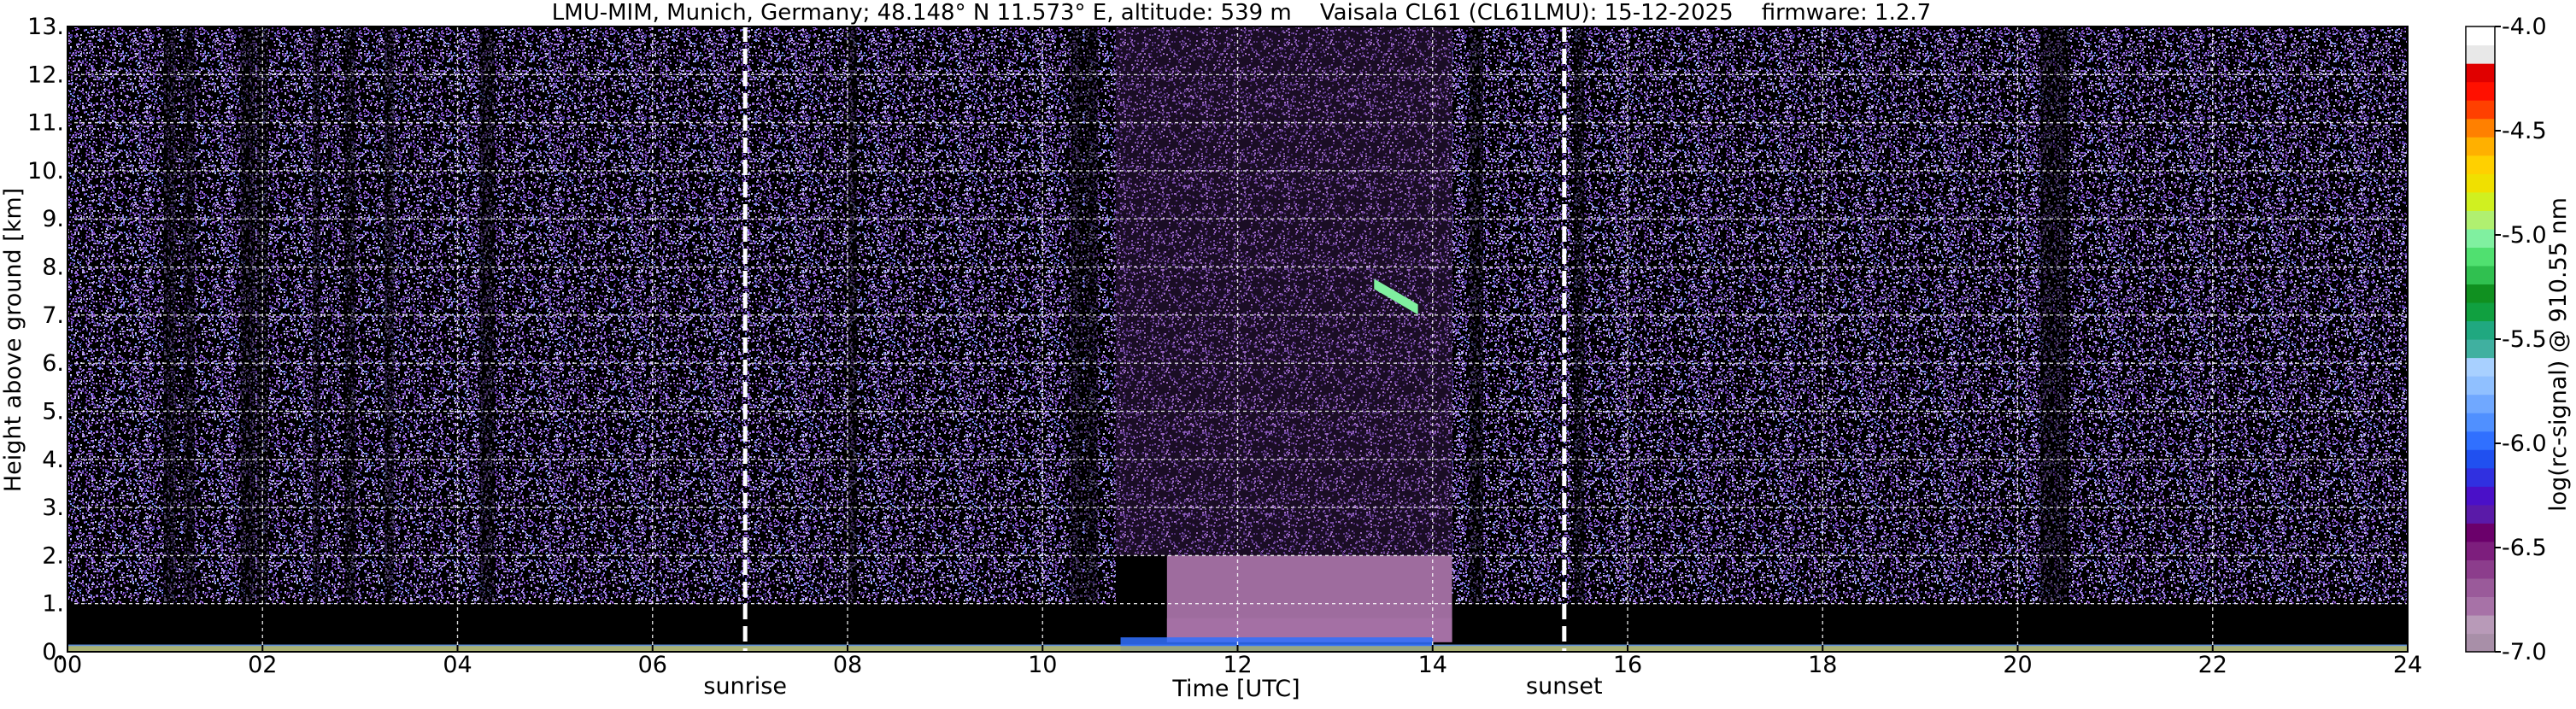 Image resolution: width=2576 pixels, height=709 pixels. I want to click on y-tick-label: 2., so click(53, 555).